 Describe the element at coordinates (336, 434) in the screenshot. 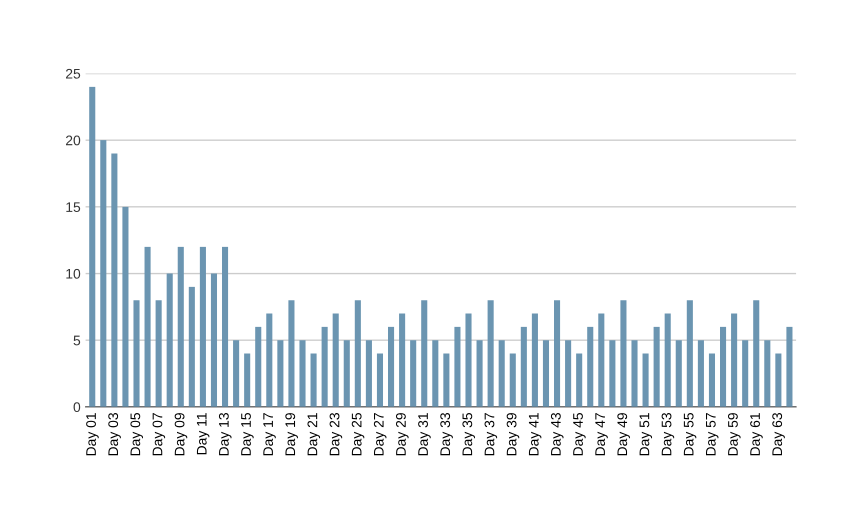

I see `x-tick-label: Day 23` at that location.